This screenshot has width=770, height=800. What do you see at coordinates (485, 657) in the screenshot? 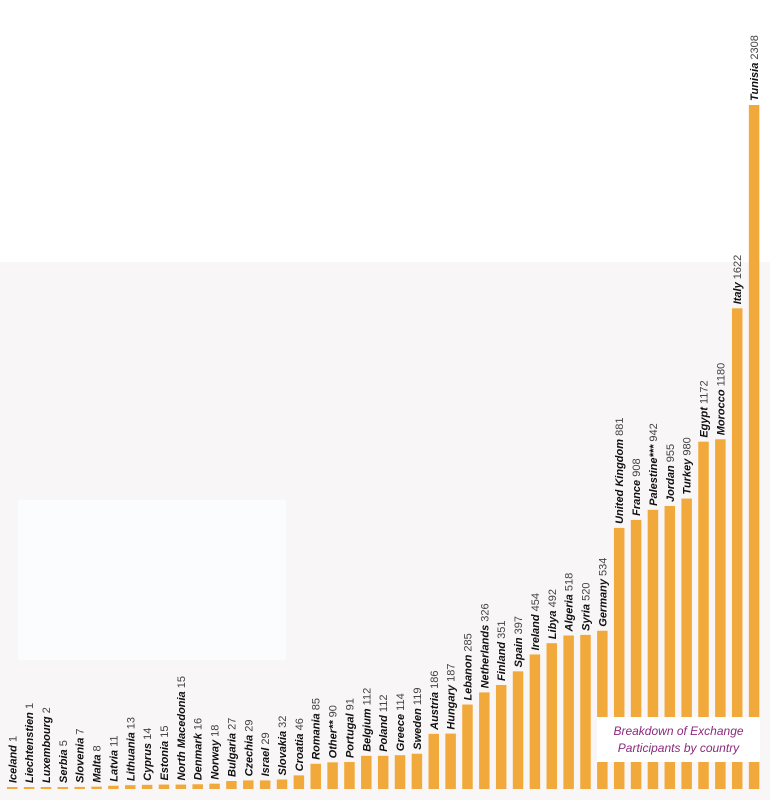
I see `category-label: Netherlands` at bounding box center [485, 657].